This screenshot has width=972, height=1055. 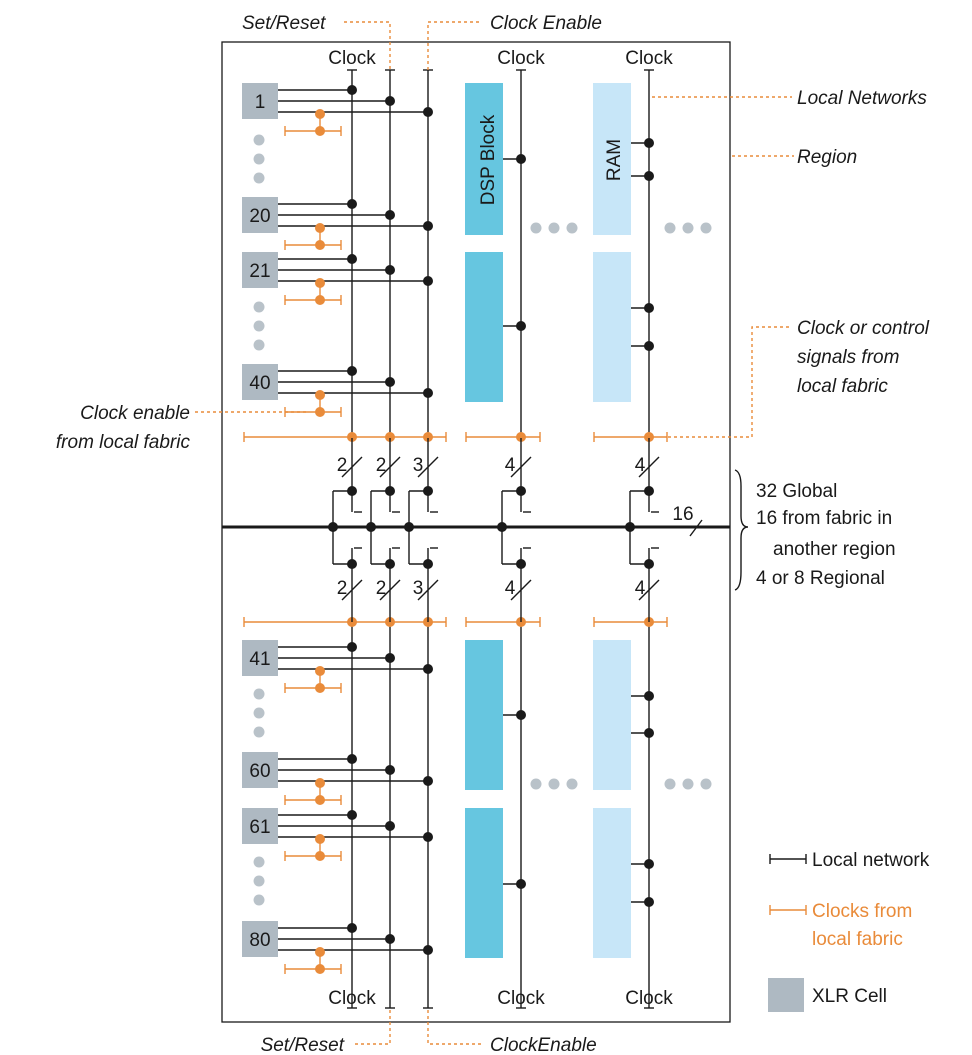 What do you see at coordinates (123, 442) in the screenshot?
I see `callout-clock-enable-fabric: from local fabric` at bounding box center [123, 442].